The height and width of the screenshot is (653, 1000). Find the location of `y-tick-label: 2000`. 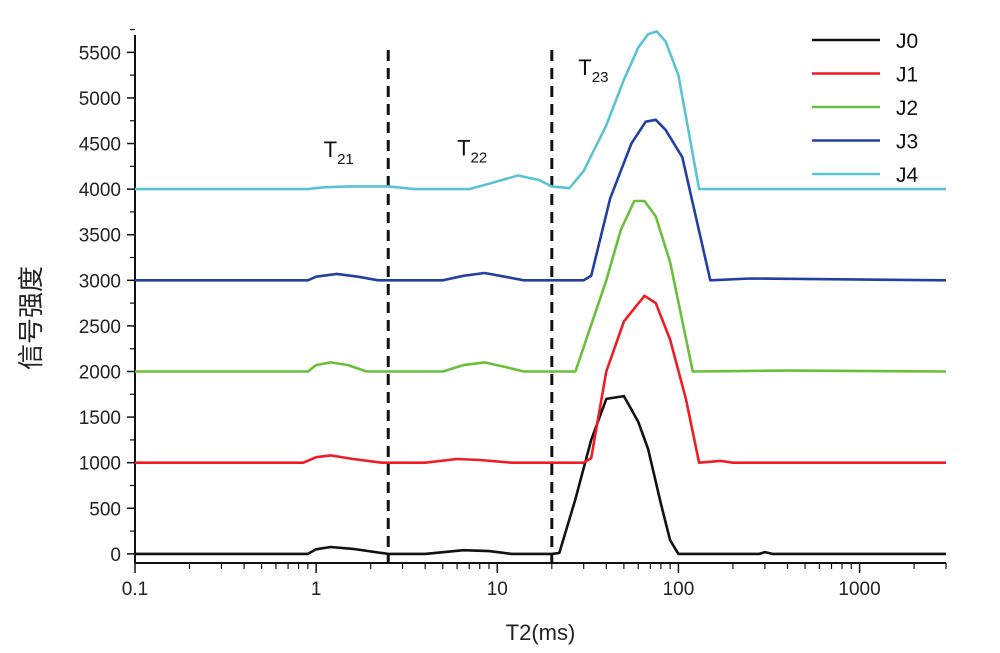

y-tick-label: 2000 is located at coordinates (100, 373).